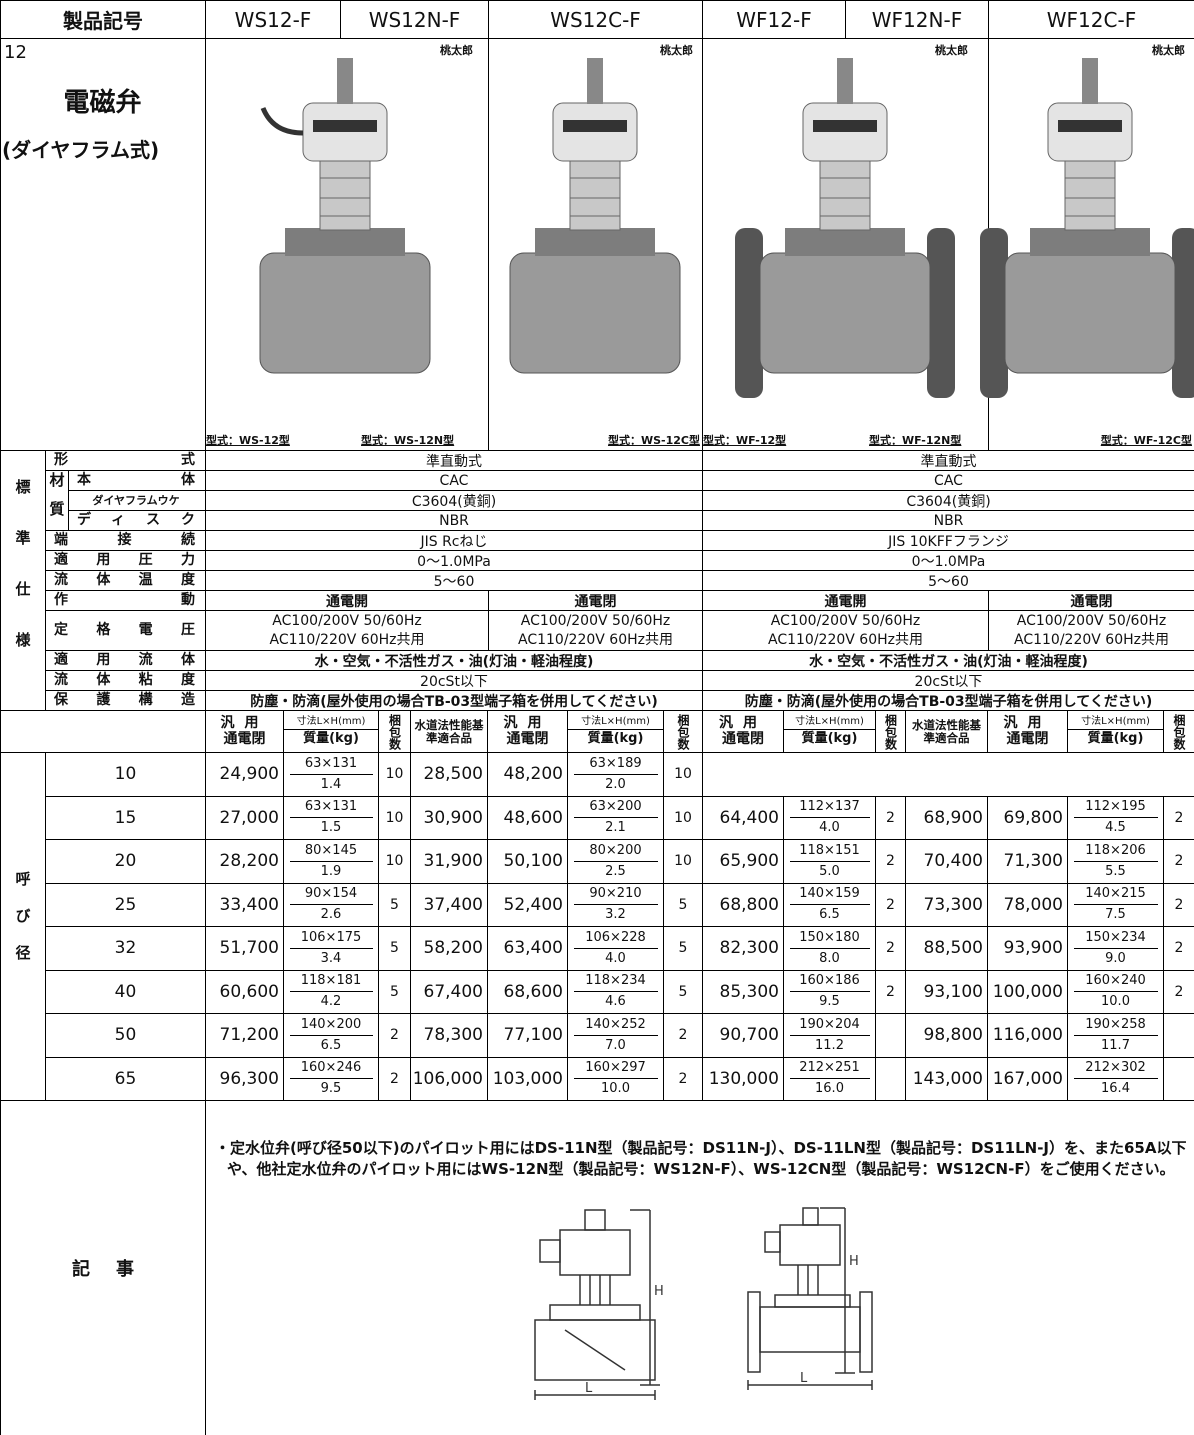  Describe the element at coordinates (1115, 938) in the screenshot. I see `dimensions: 150×234` at that location.